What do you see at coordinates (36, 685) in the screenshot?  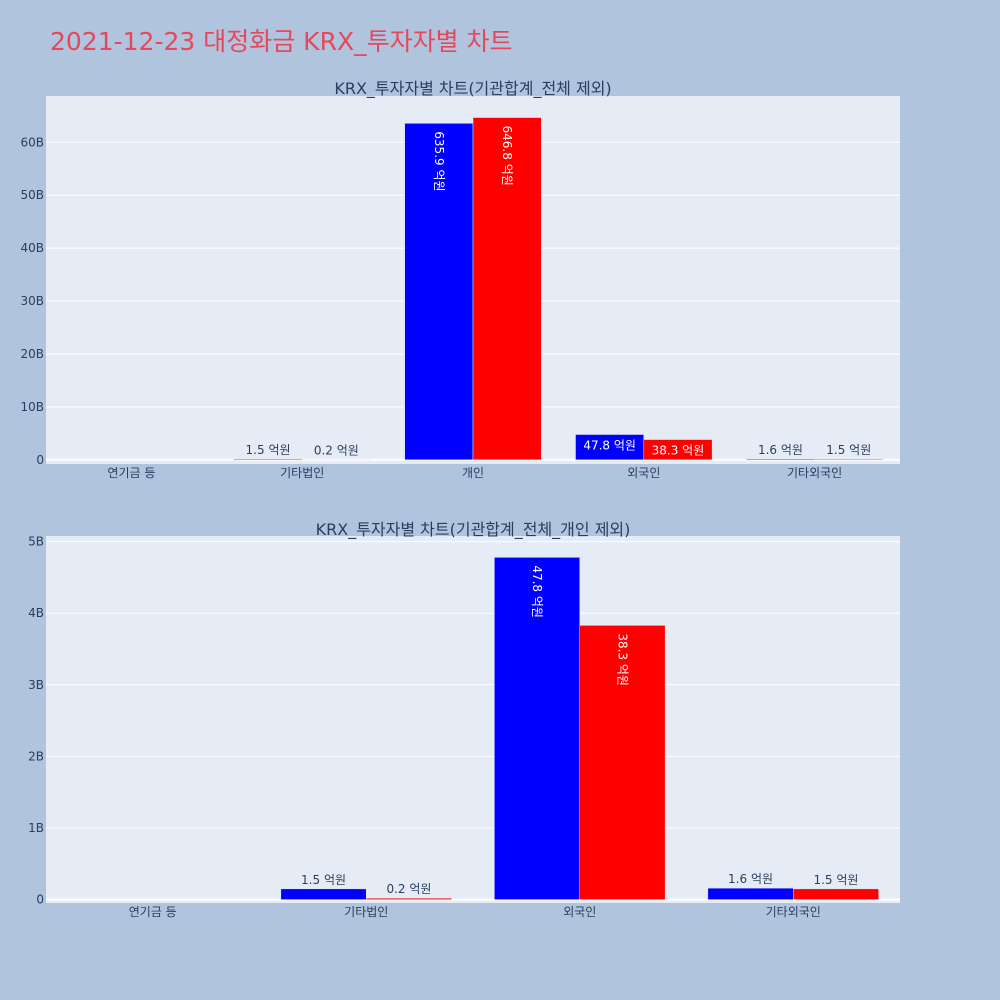 I see `y-tick-label: 3B` at bounding box center [36, 685].